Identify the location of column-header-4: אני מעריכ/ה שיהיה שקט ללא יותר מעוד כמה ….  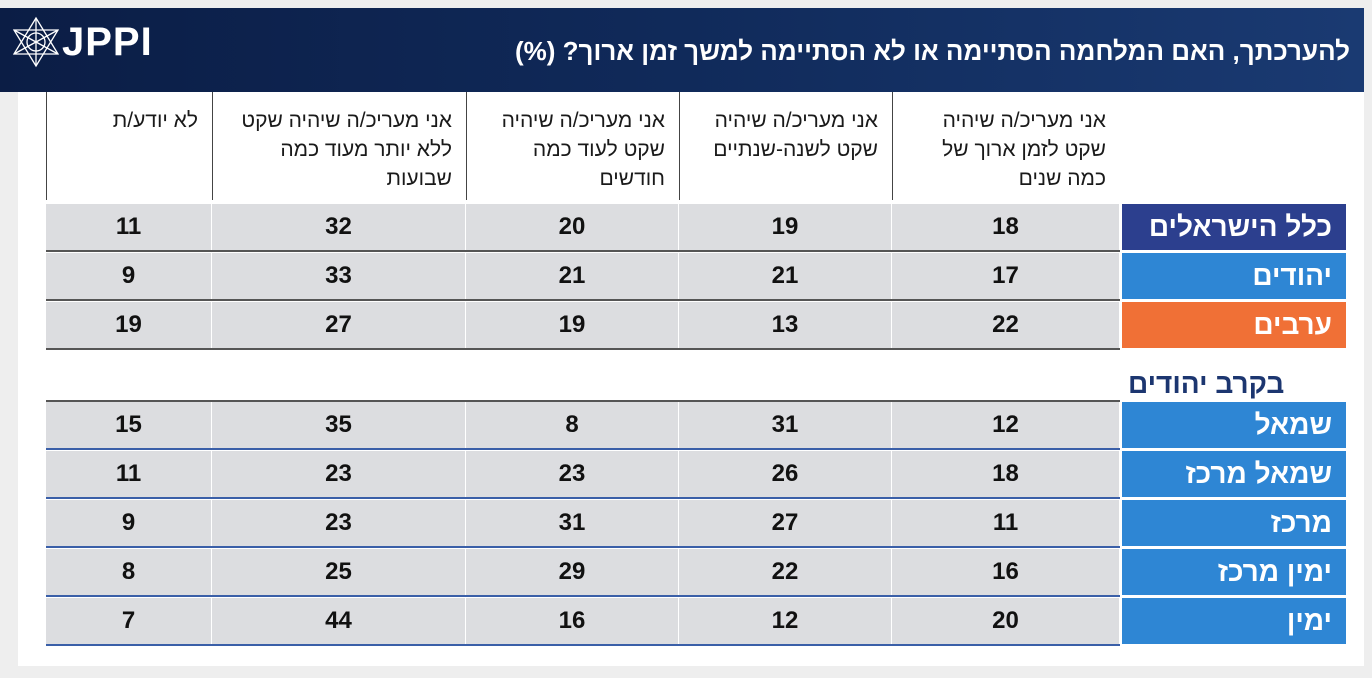
(339, 146).